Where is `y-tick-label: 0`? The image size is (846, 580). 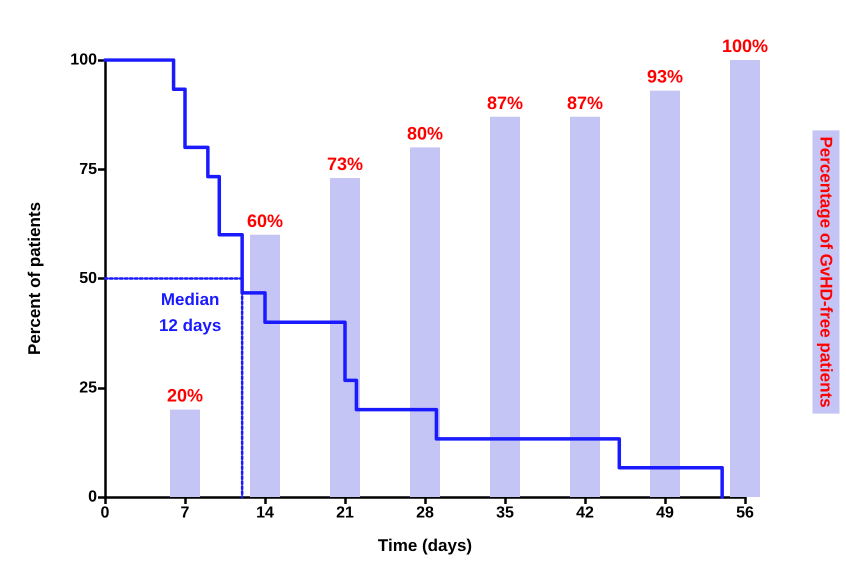 y-tick-label: 0 is located at coordinates (93, 497).